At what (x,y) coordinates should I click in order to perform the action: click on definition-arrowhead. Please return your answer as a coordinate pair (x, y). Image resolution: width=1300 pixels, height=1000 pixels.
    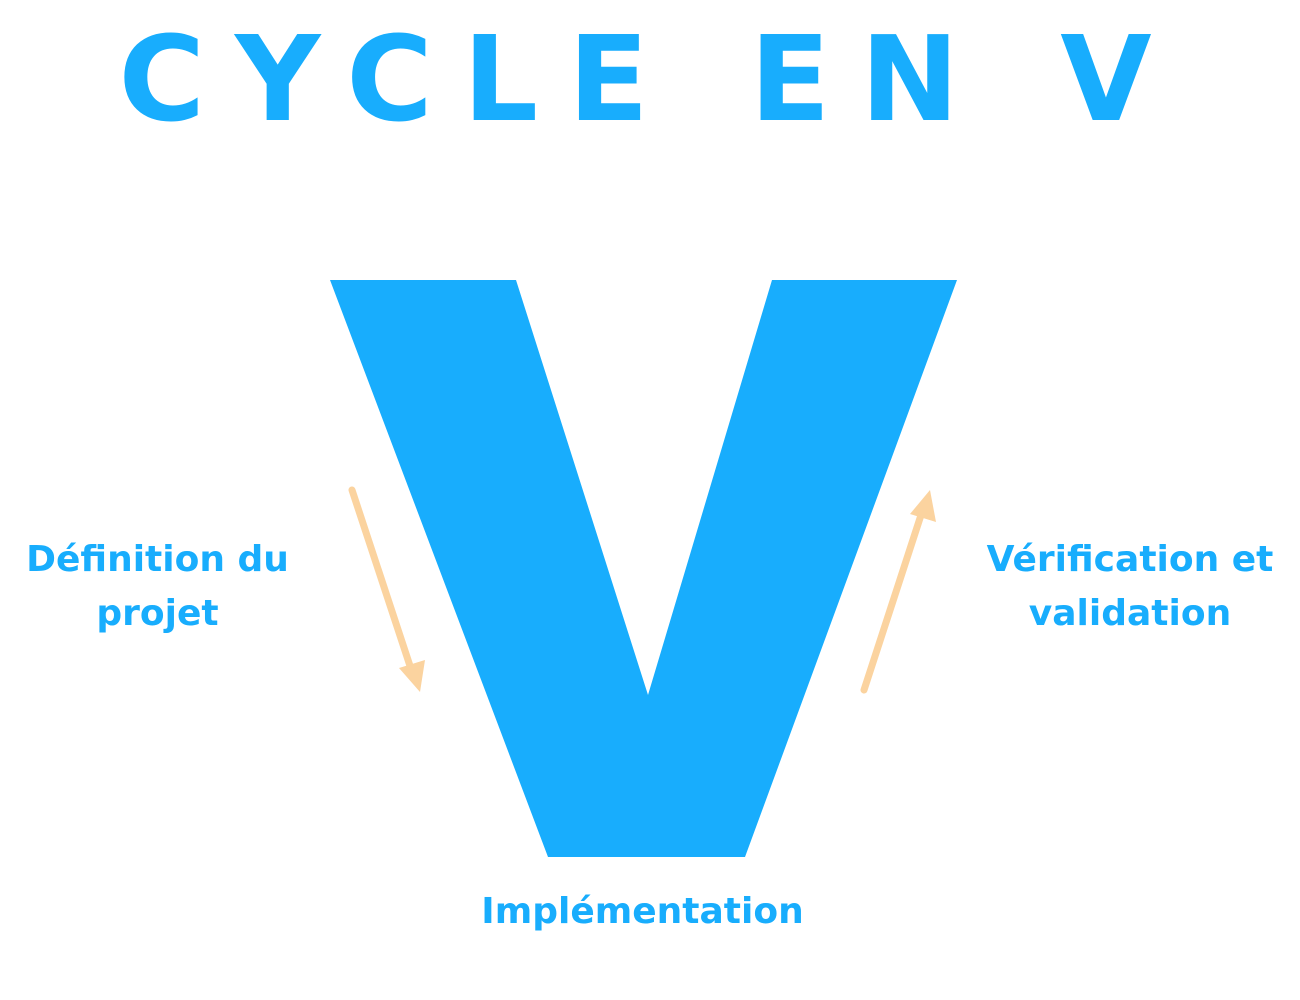
    Looking at the image, I should click on (412, 676).